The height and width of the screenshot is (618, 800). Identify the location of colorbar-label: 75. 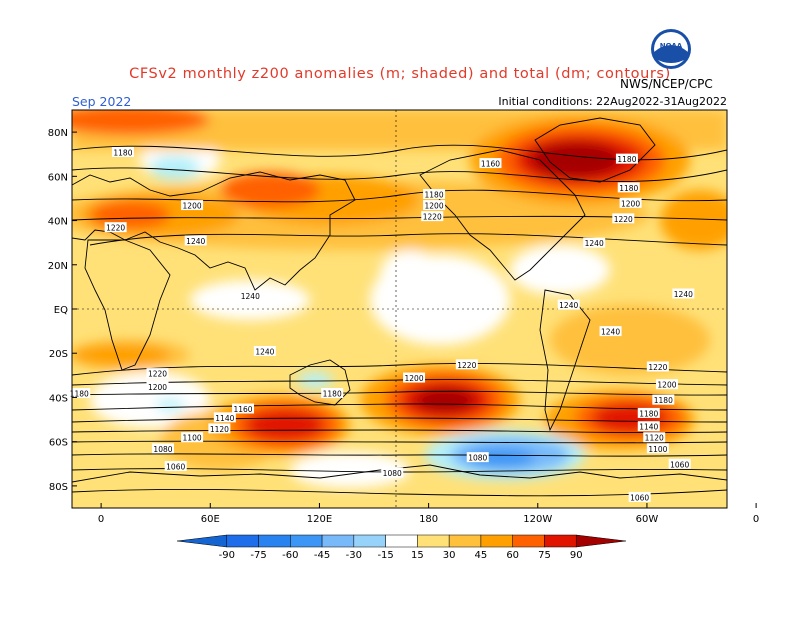
(544, 555).